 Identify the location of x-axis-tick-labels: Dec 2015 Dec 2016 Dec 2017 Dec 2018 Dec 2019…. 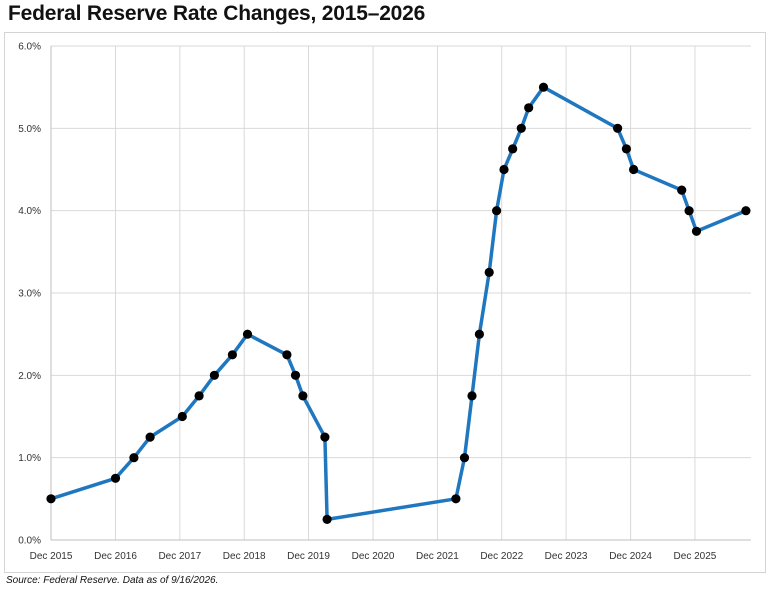
(373, 555).